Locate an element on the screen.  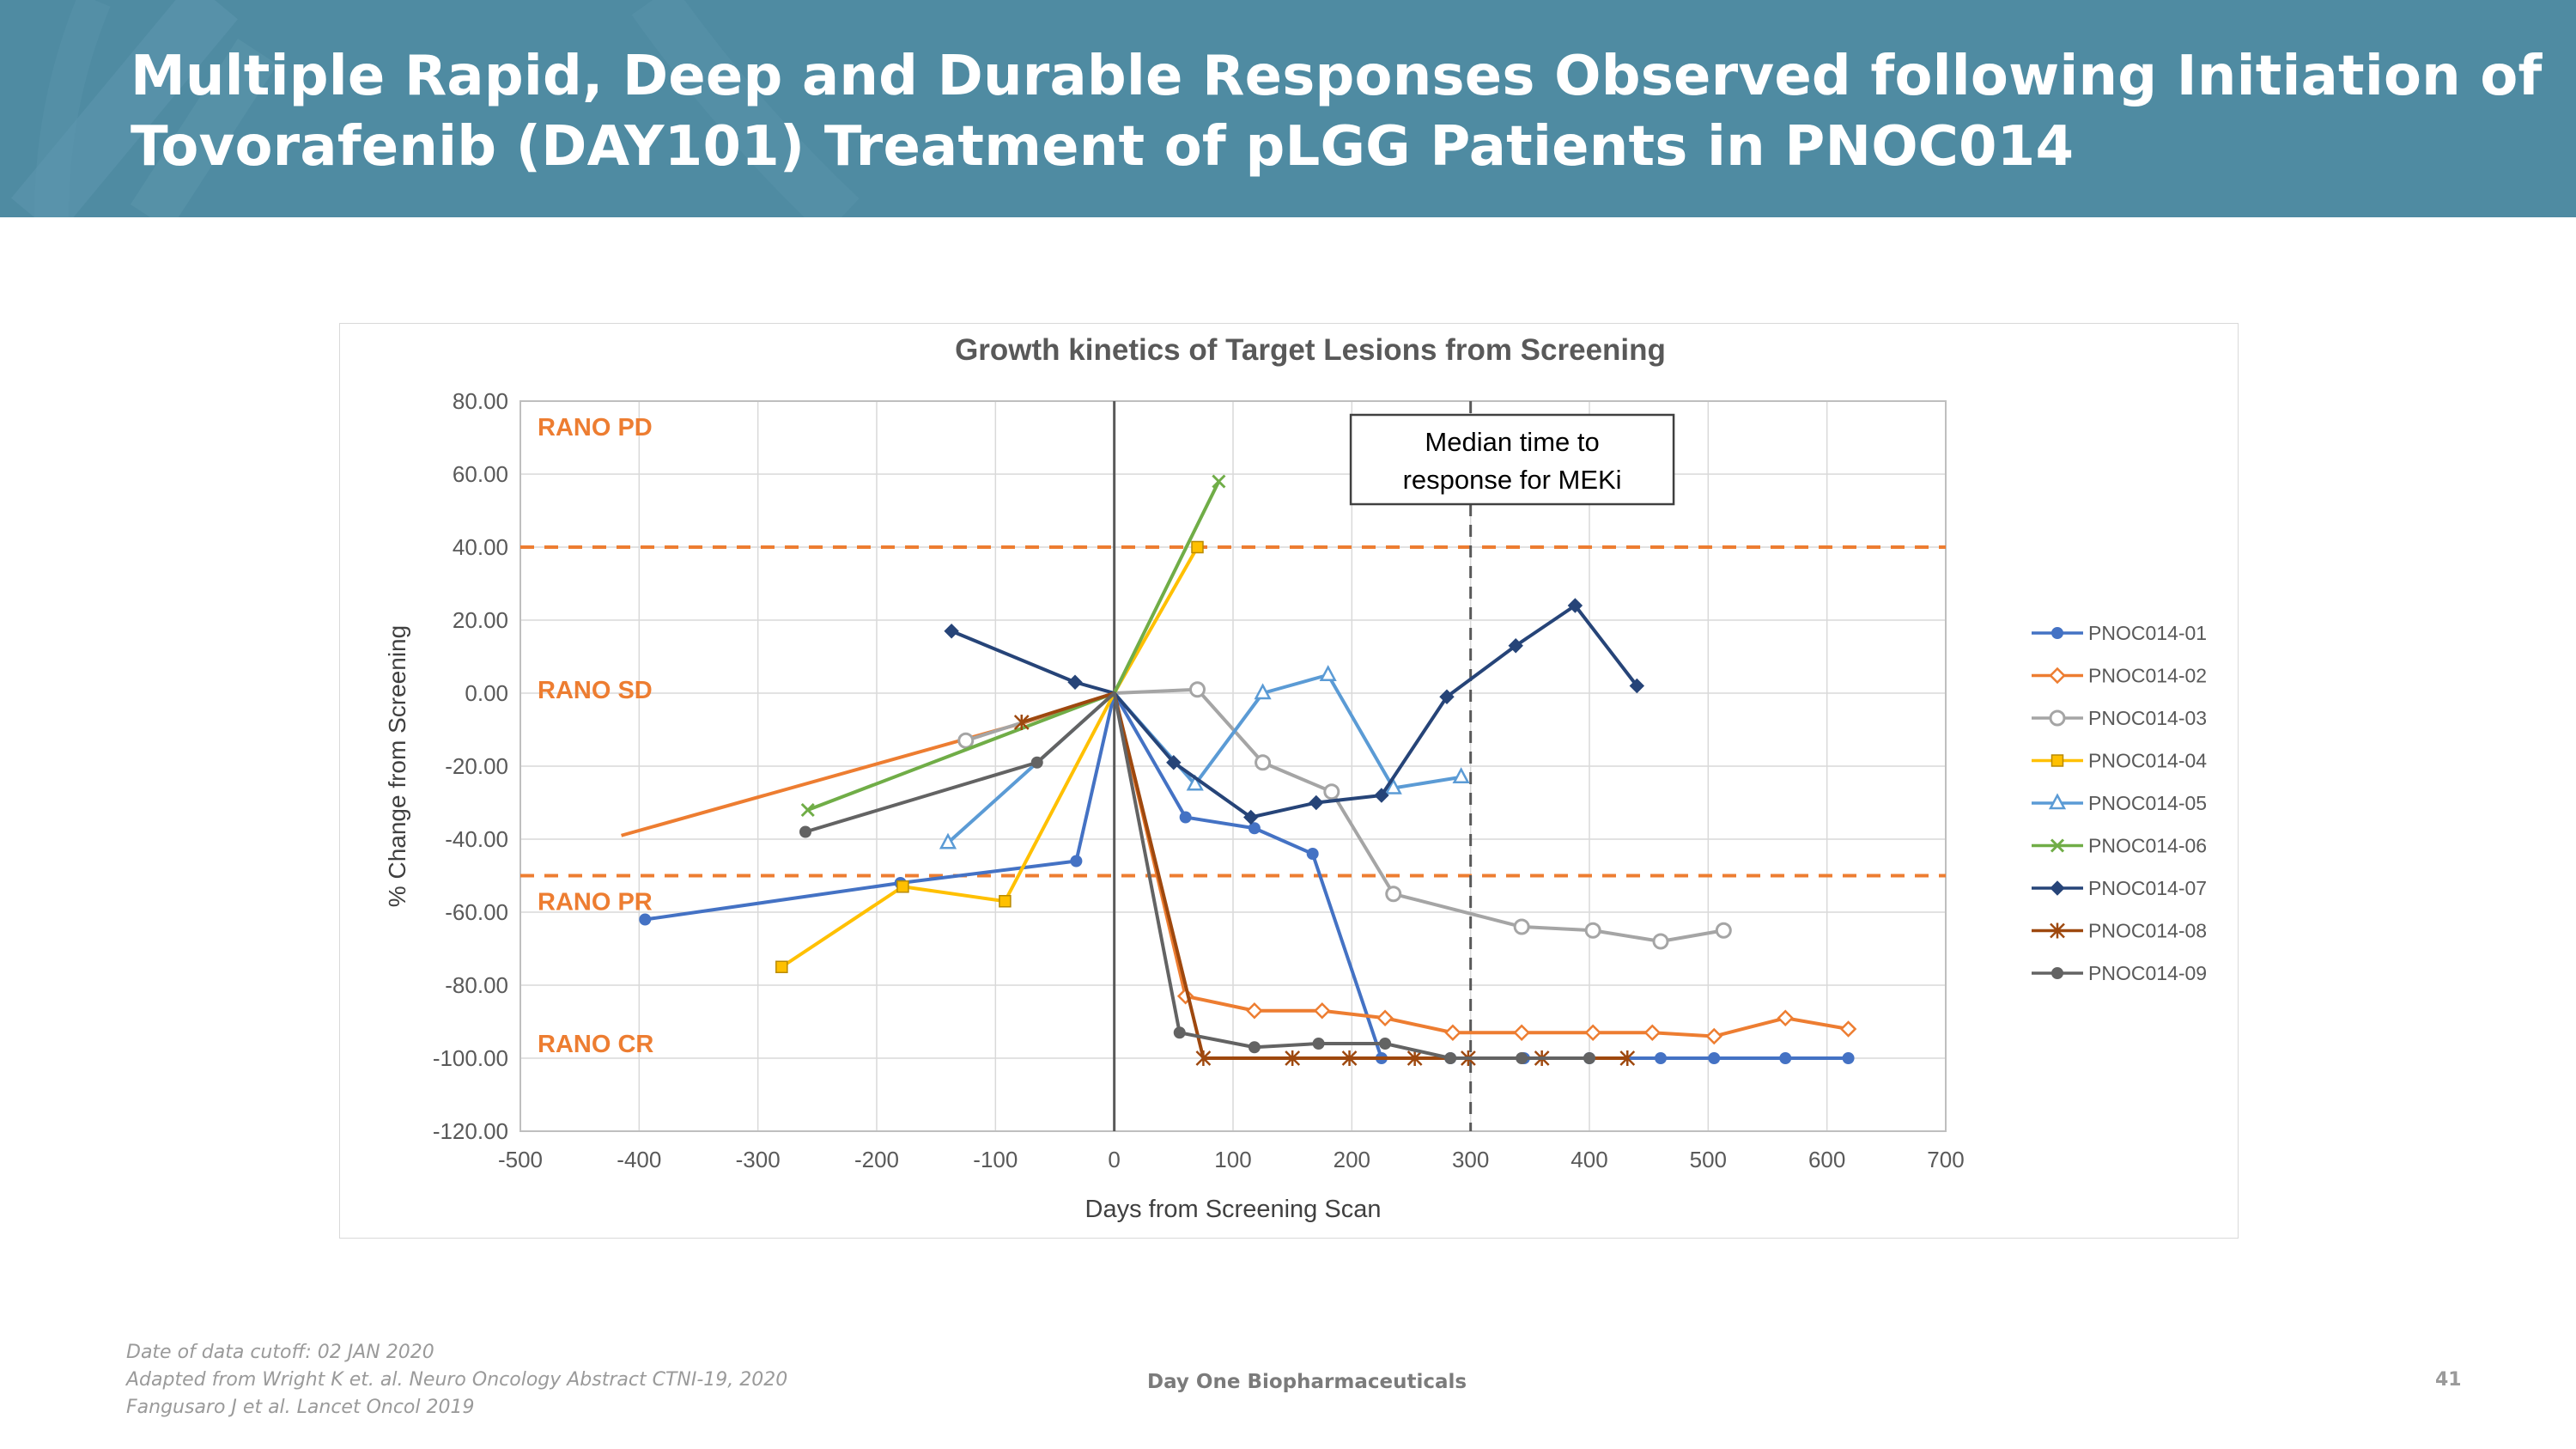
x-tick-label: 200 is located at coordinates (1352, 1159).